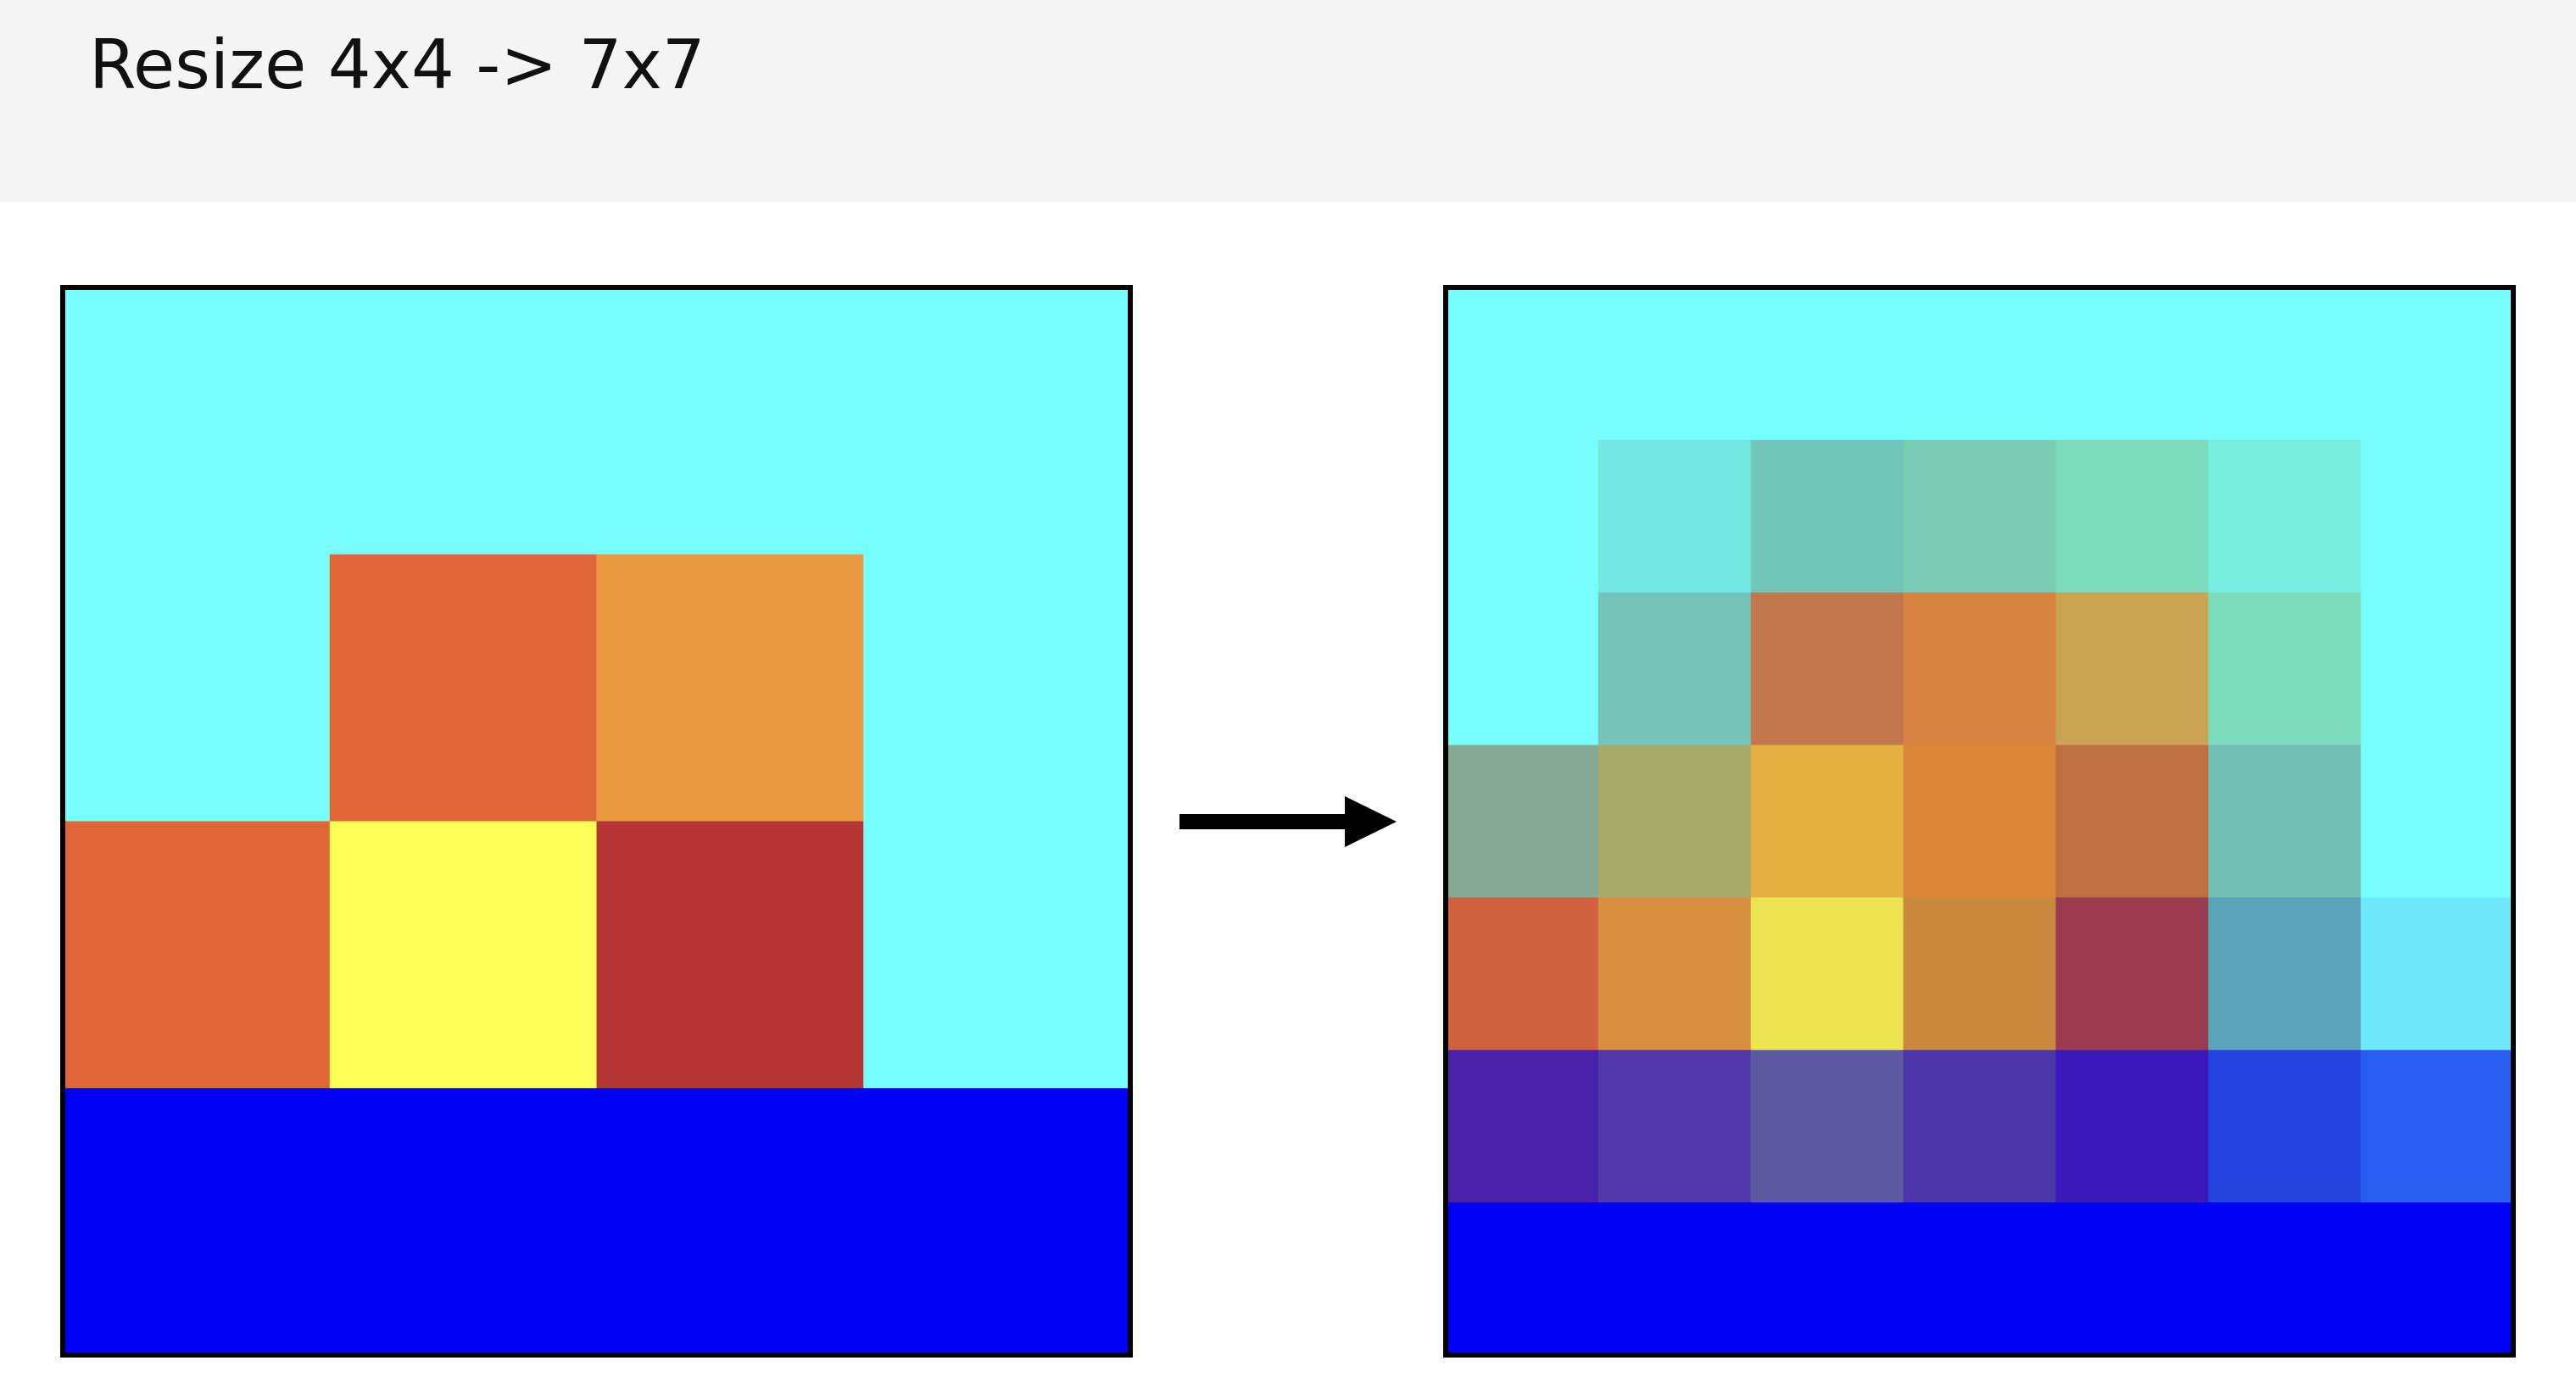 The image size is (2576, 1394). Describe the element at coordinates (1371, 821) in the screenshot. I see `arrow-head` at that location.